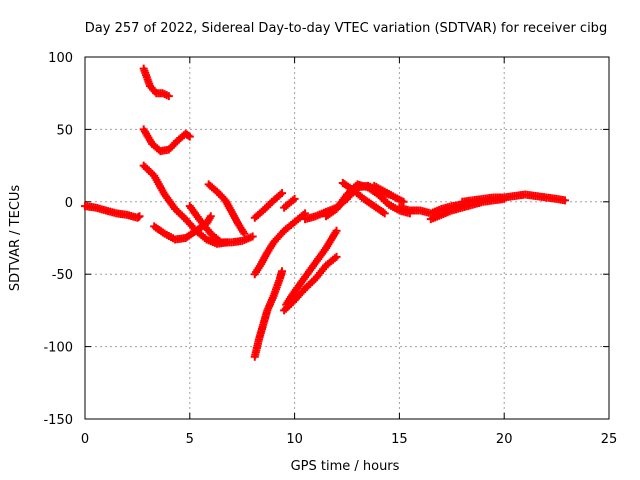 The width and height of the screenshot is (640, 480). I want to click on point-pass-j, so click(282, 193).